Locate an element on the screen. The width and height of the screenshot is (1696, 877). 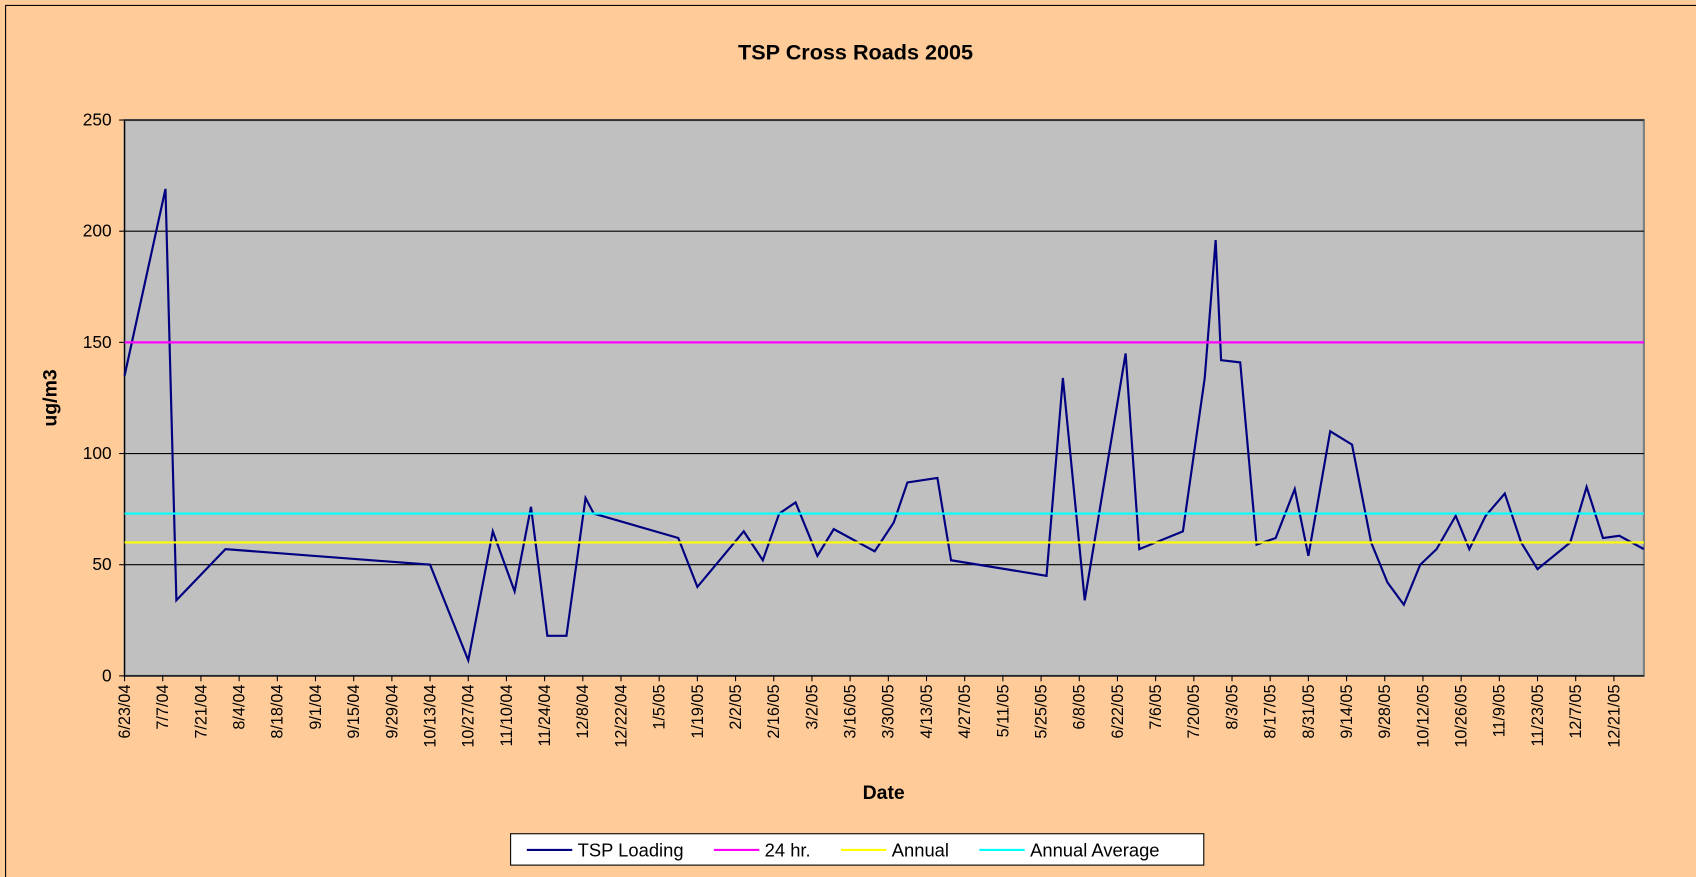
x-tick-label: 3/30/05 is located at coordinates (889, 712).